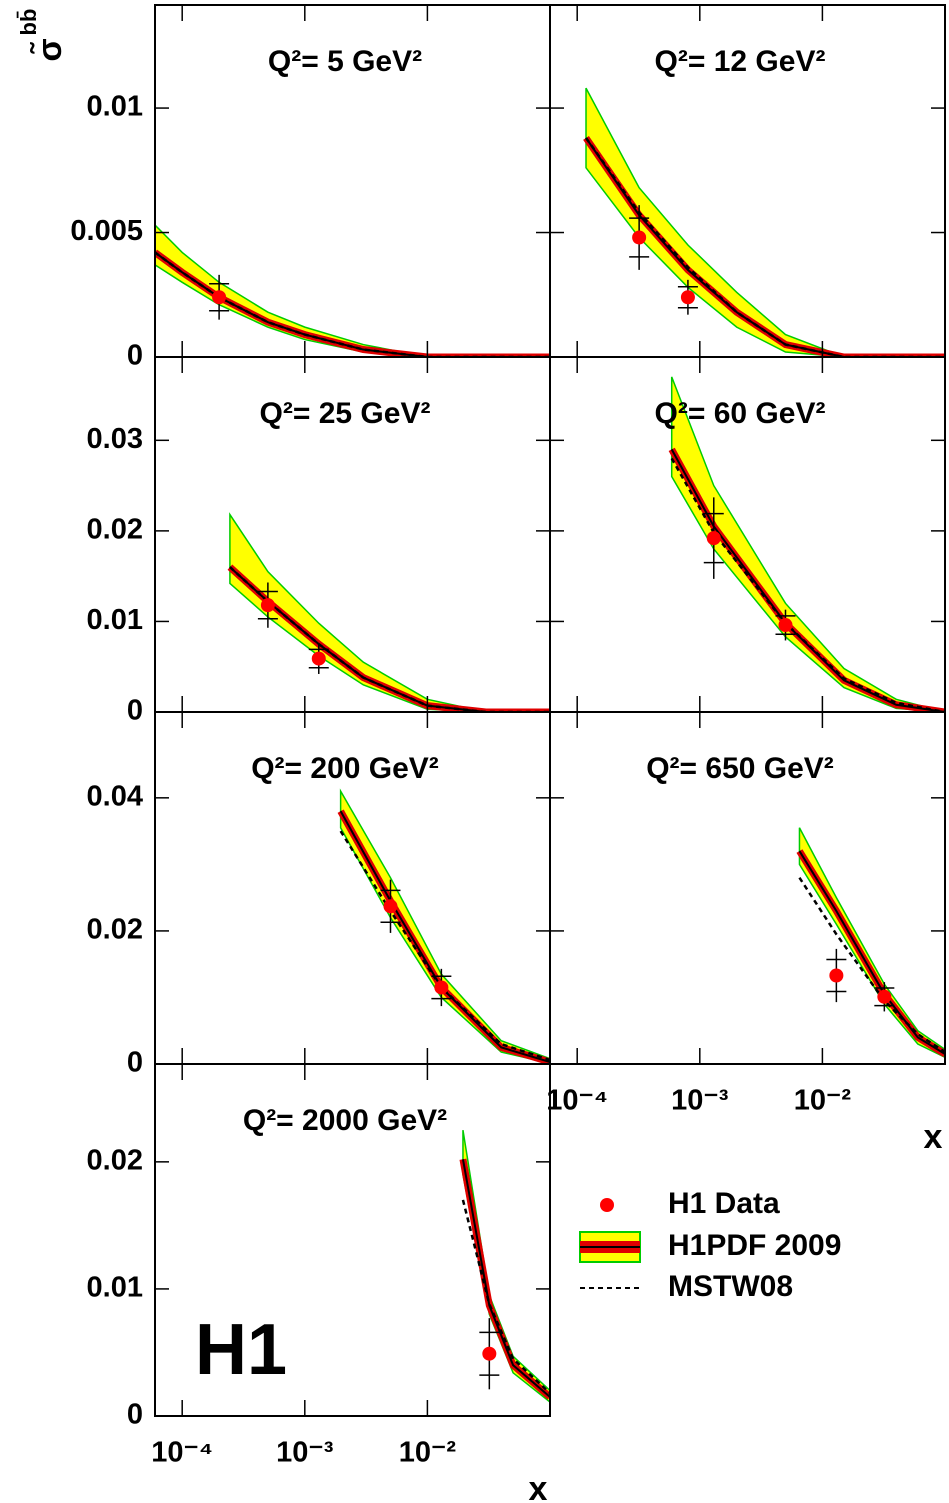 The image size is (949, 1503). Describe the element at coordinates (724, 1203) in the screenshot. I see `legend-label: H1 Data` at that location.